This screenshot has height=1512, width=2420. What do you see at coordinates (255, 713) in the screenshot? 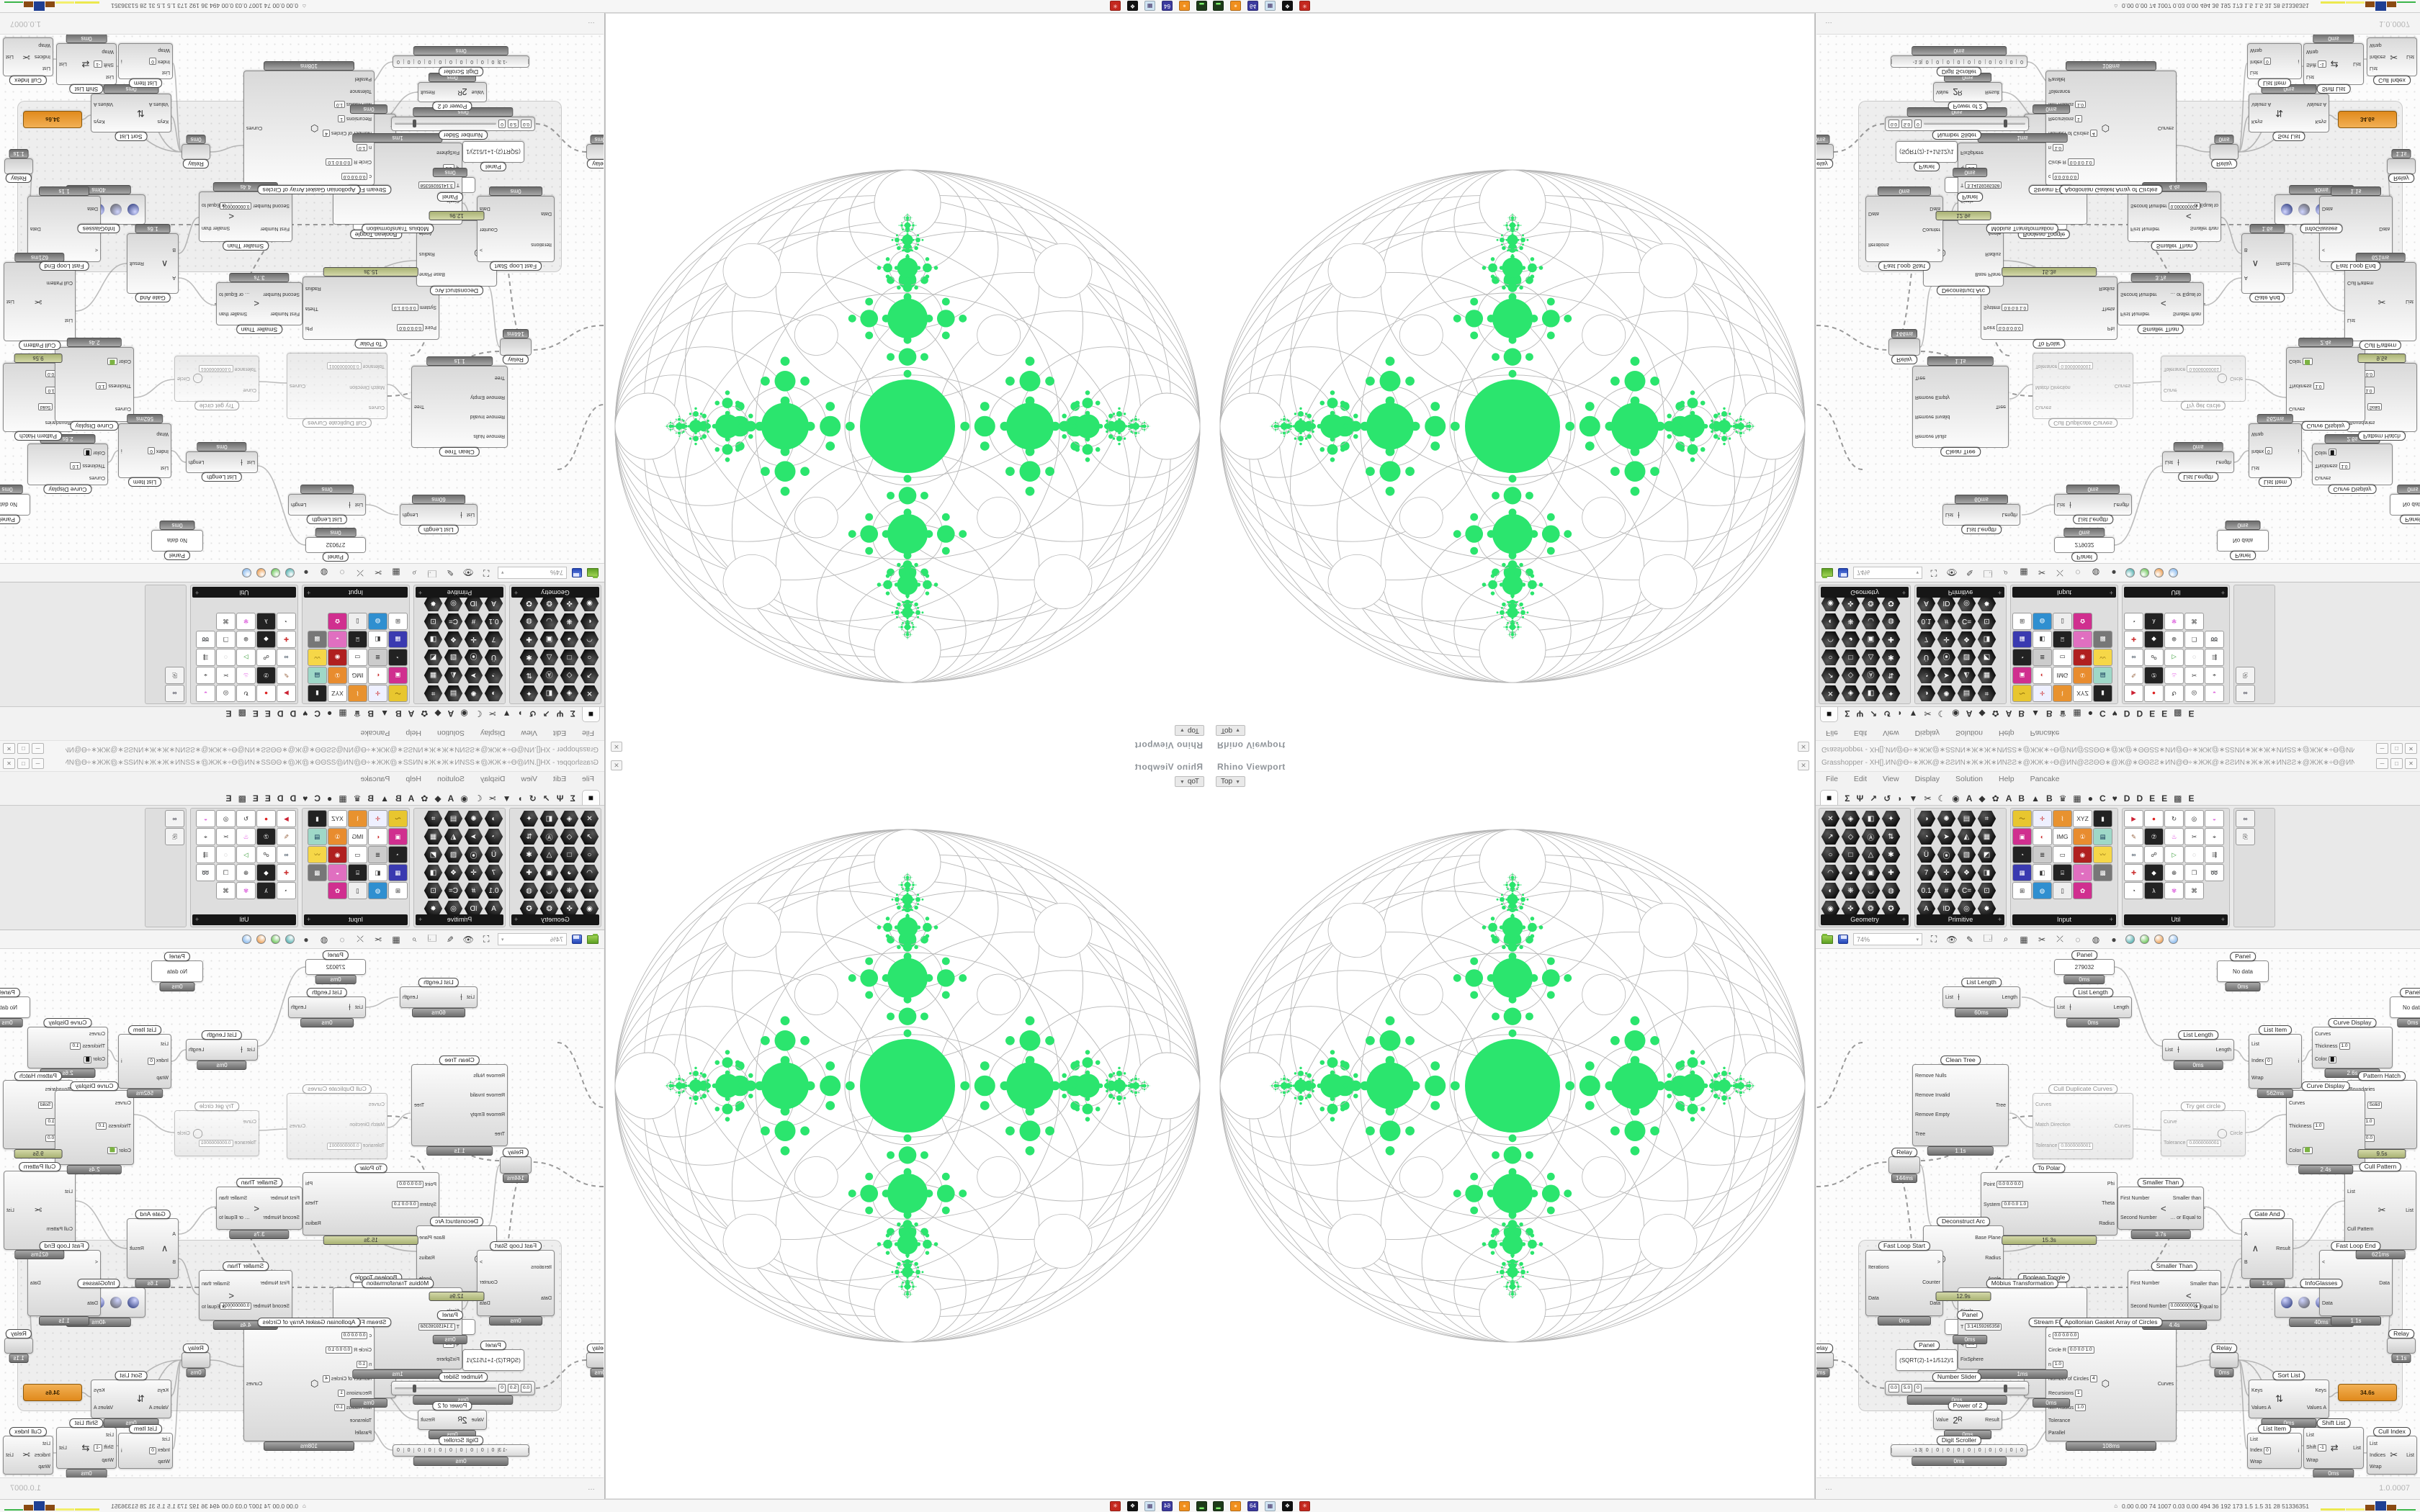
I see `tab-category-25: E` at bounding box center [255, 713].